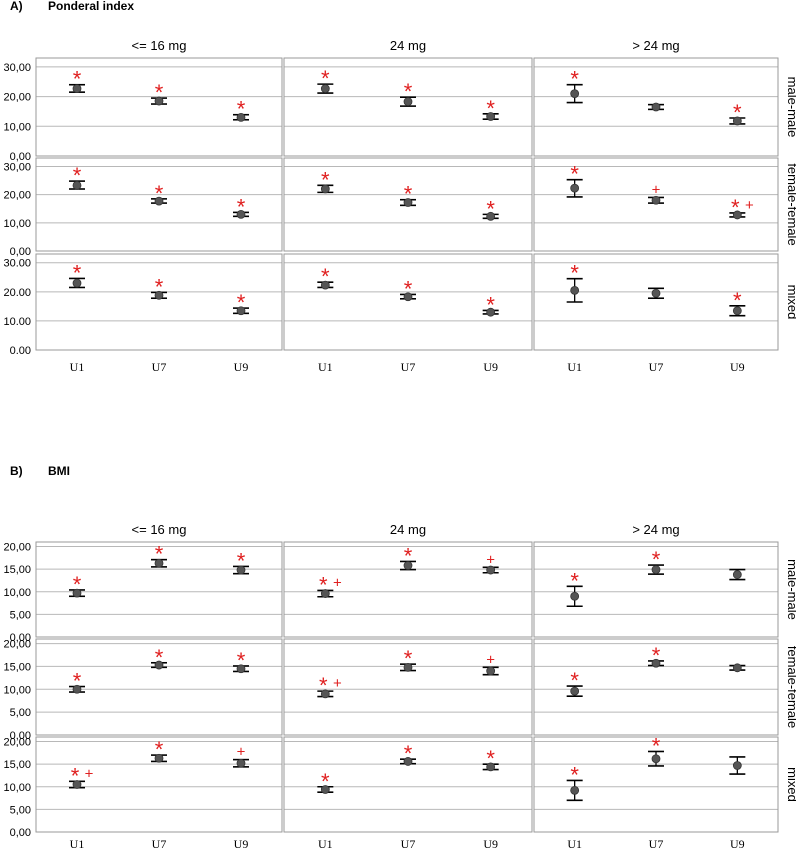 The image size is (796, 850). What do you see at coordinates (790, 687) in the screenshot?
I see `row-title: female-female` at bounding box center [790, 687].